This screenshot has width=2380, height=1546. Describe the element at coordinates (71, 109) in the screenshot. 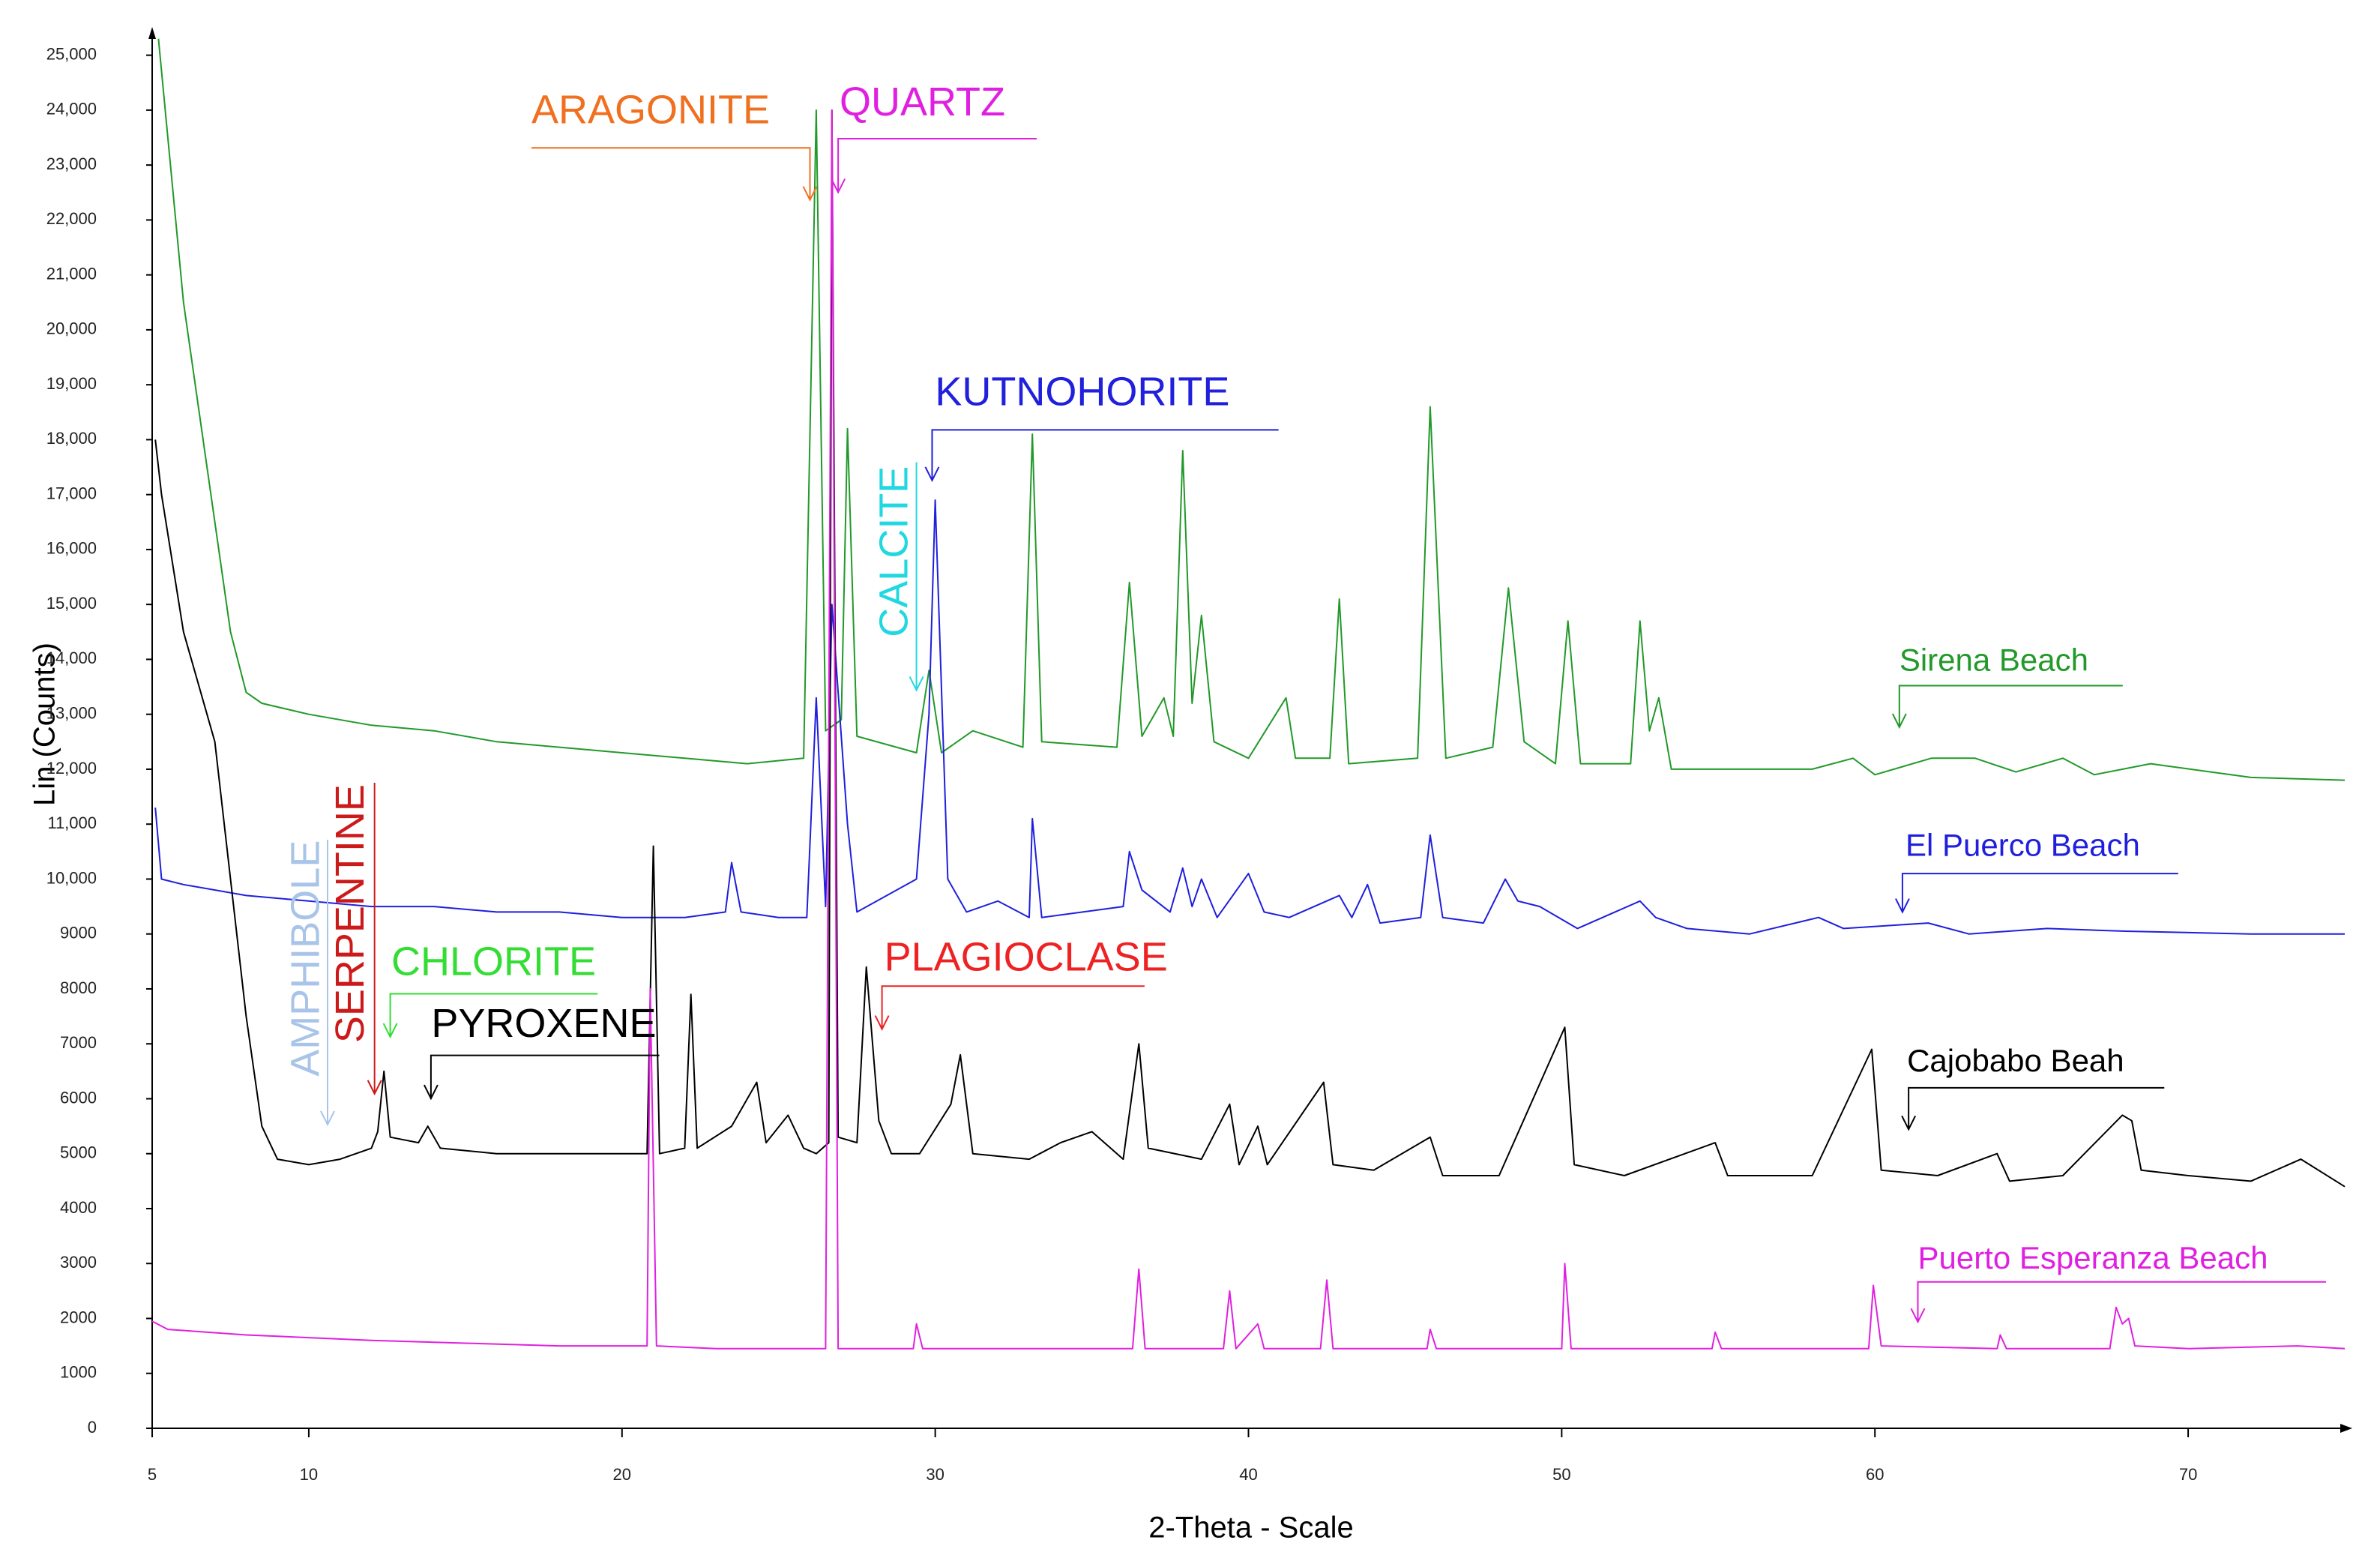

I see `y-tick-label: 24,000` at that location.